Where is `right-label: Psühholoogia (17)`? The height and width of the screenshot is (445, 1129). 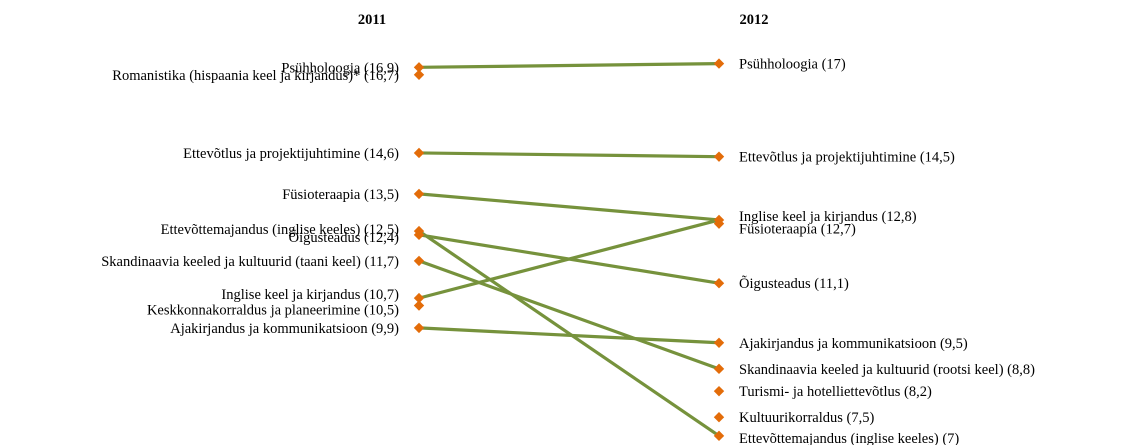
right-label: Psühholoogia (17) is located at coordinates (792, 65).